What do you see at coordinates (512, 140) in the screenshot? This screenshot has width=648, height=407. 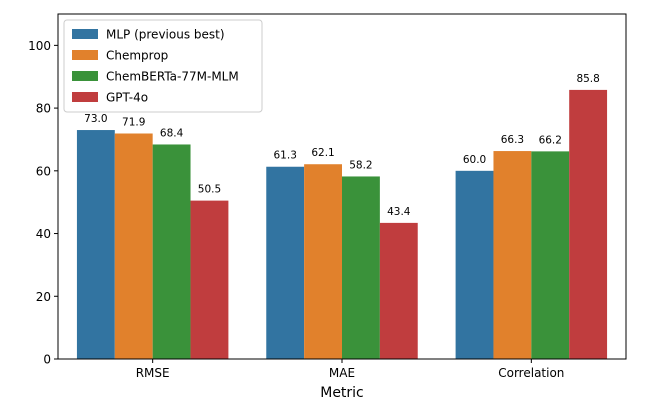 I see `data-label: 66.3` at bounding box center [512, 140].